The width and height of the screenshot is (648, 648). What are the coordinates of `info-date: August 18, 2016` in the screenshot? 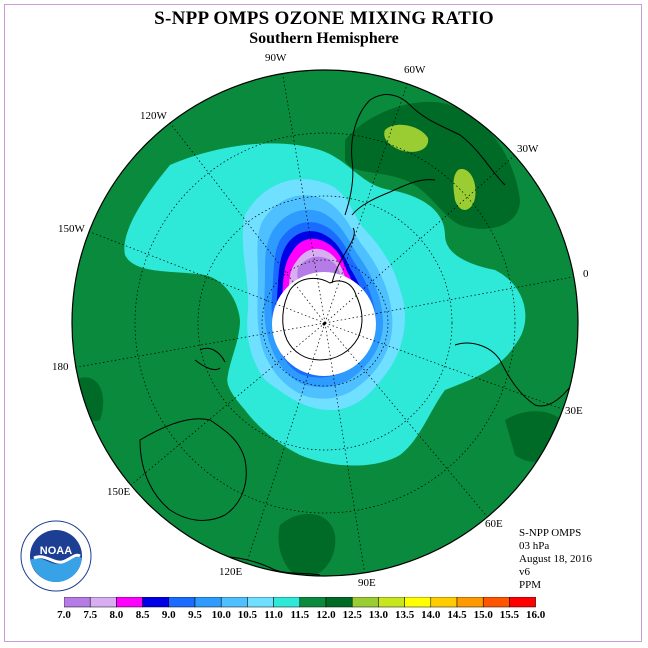 It's located at (556, 559).